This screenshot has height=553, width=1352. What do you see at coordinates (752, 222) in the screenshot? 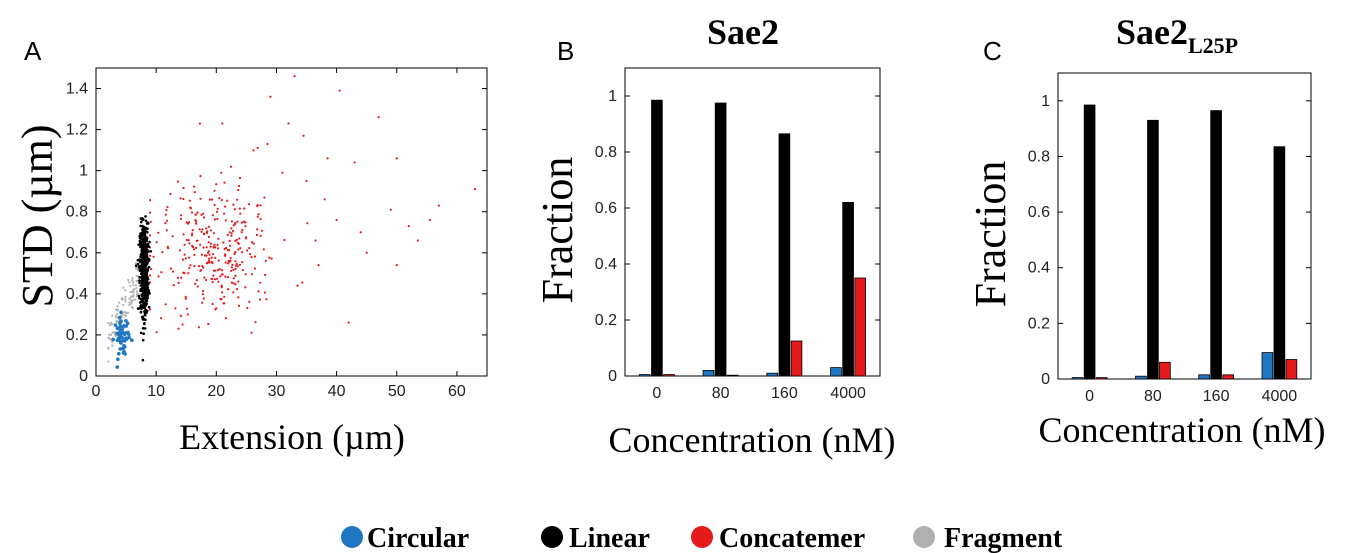
I see `plot-frame-b` at bounding box center [752, 222].